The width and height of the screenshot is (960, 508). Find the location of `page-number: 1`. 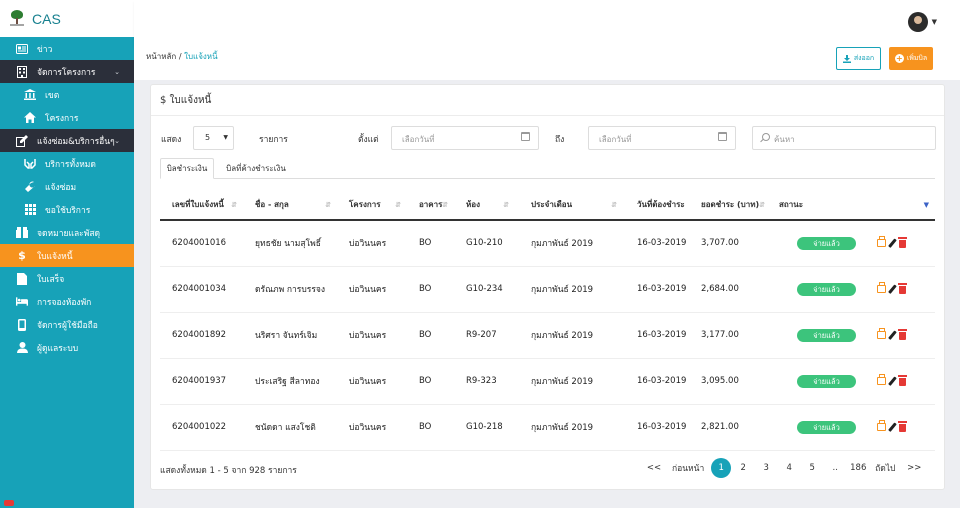

page-number: 1 is located at coordinates (721, 468).